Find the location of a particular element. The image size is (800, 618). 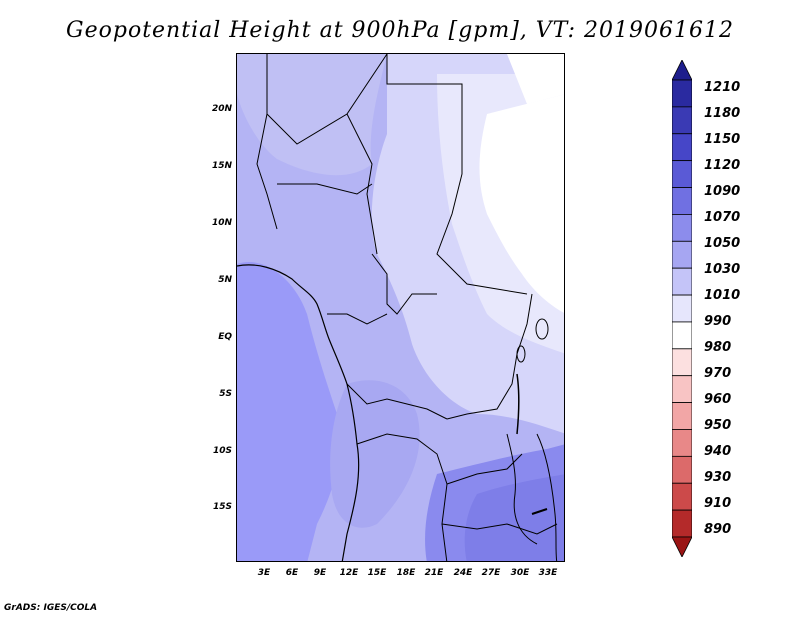

colorbar-label: 1150 is located at coordinates (722, 139).